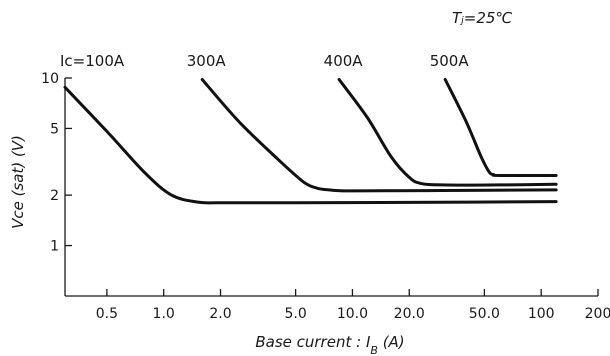 Image resolution: width=610 pixels, height=356 pixels. I want to click on y-tick-label: 1, so click(54, 247).